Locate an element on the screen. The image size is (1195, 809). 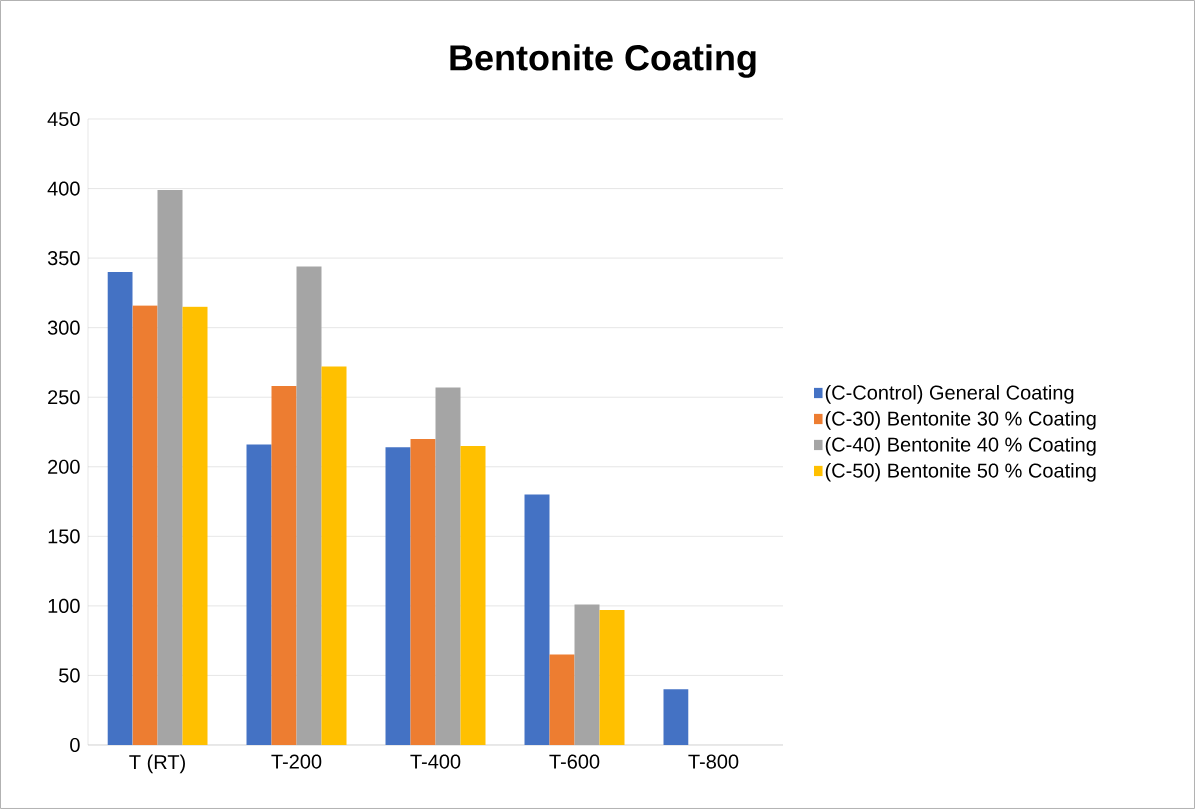
x-tick-label: T-200 is located at coordinates (296, 761).